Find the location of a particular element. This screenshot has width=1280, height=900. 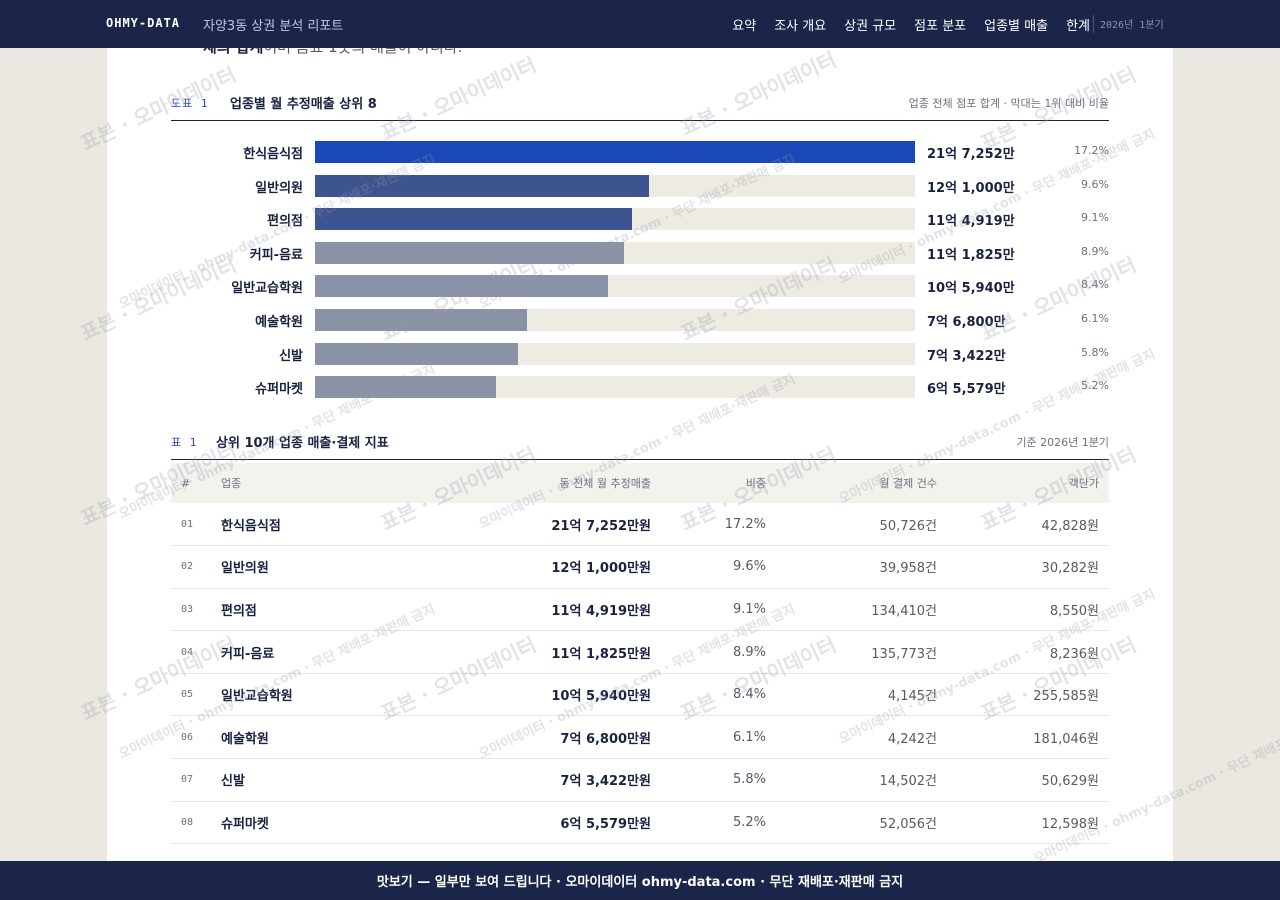

bar-category-label: 커피-음료 is located at coordinates (276, 255).